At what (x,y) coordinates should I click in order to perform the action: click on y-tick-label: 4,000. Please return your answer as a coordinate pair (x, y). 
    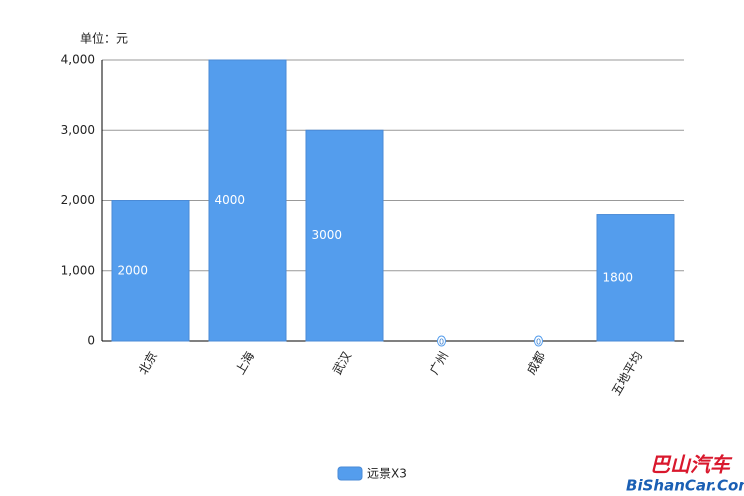
    Looking at the image, I should click on (78, 60).